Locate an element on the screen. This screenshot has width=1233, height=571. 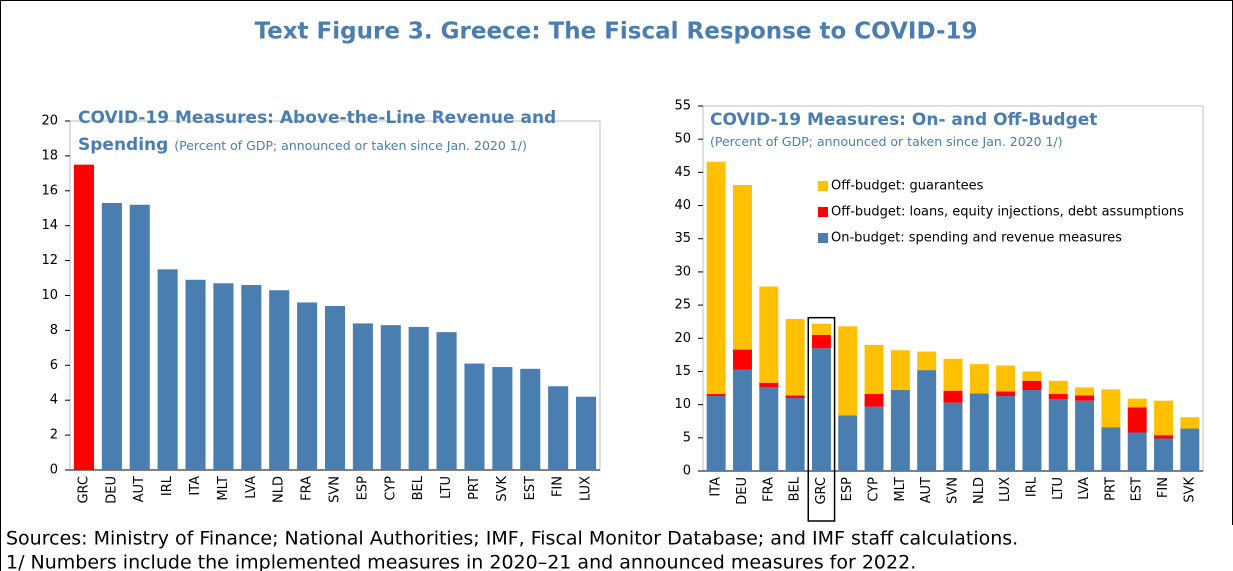
x-tick-label: MLT is located at coordinates (223, 488).